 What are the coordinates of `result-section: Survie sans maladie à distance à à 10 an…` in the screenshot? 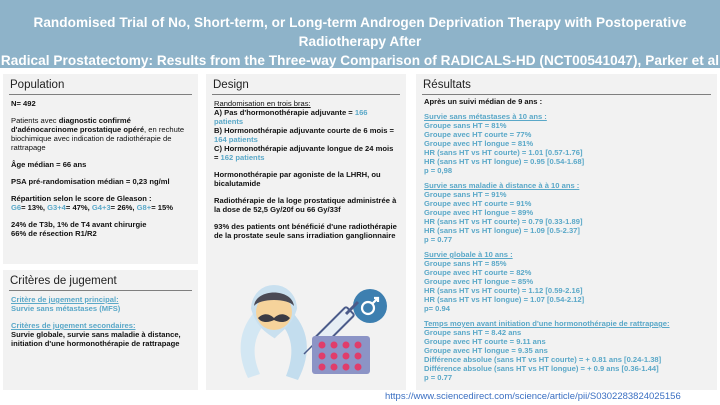 It's located at (566, 215).